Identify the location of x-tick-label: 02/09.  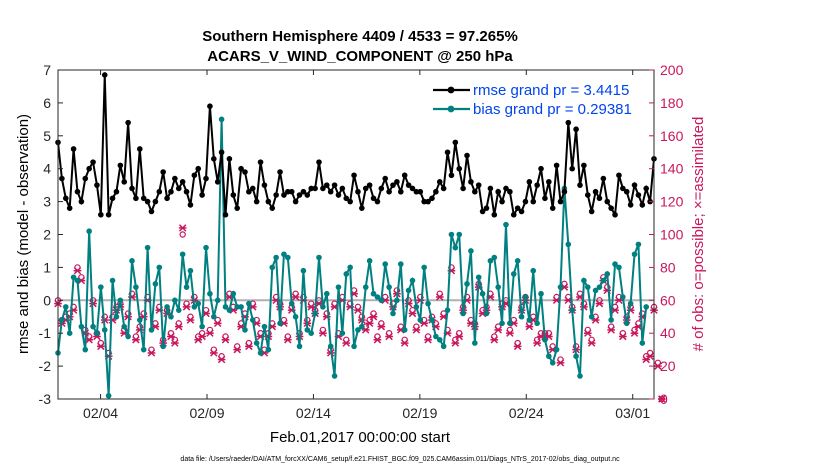
(206, 413).